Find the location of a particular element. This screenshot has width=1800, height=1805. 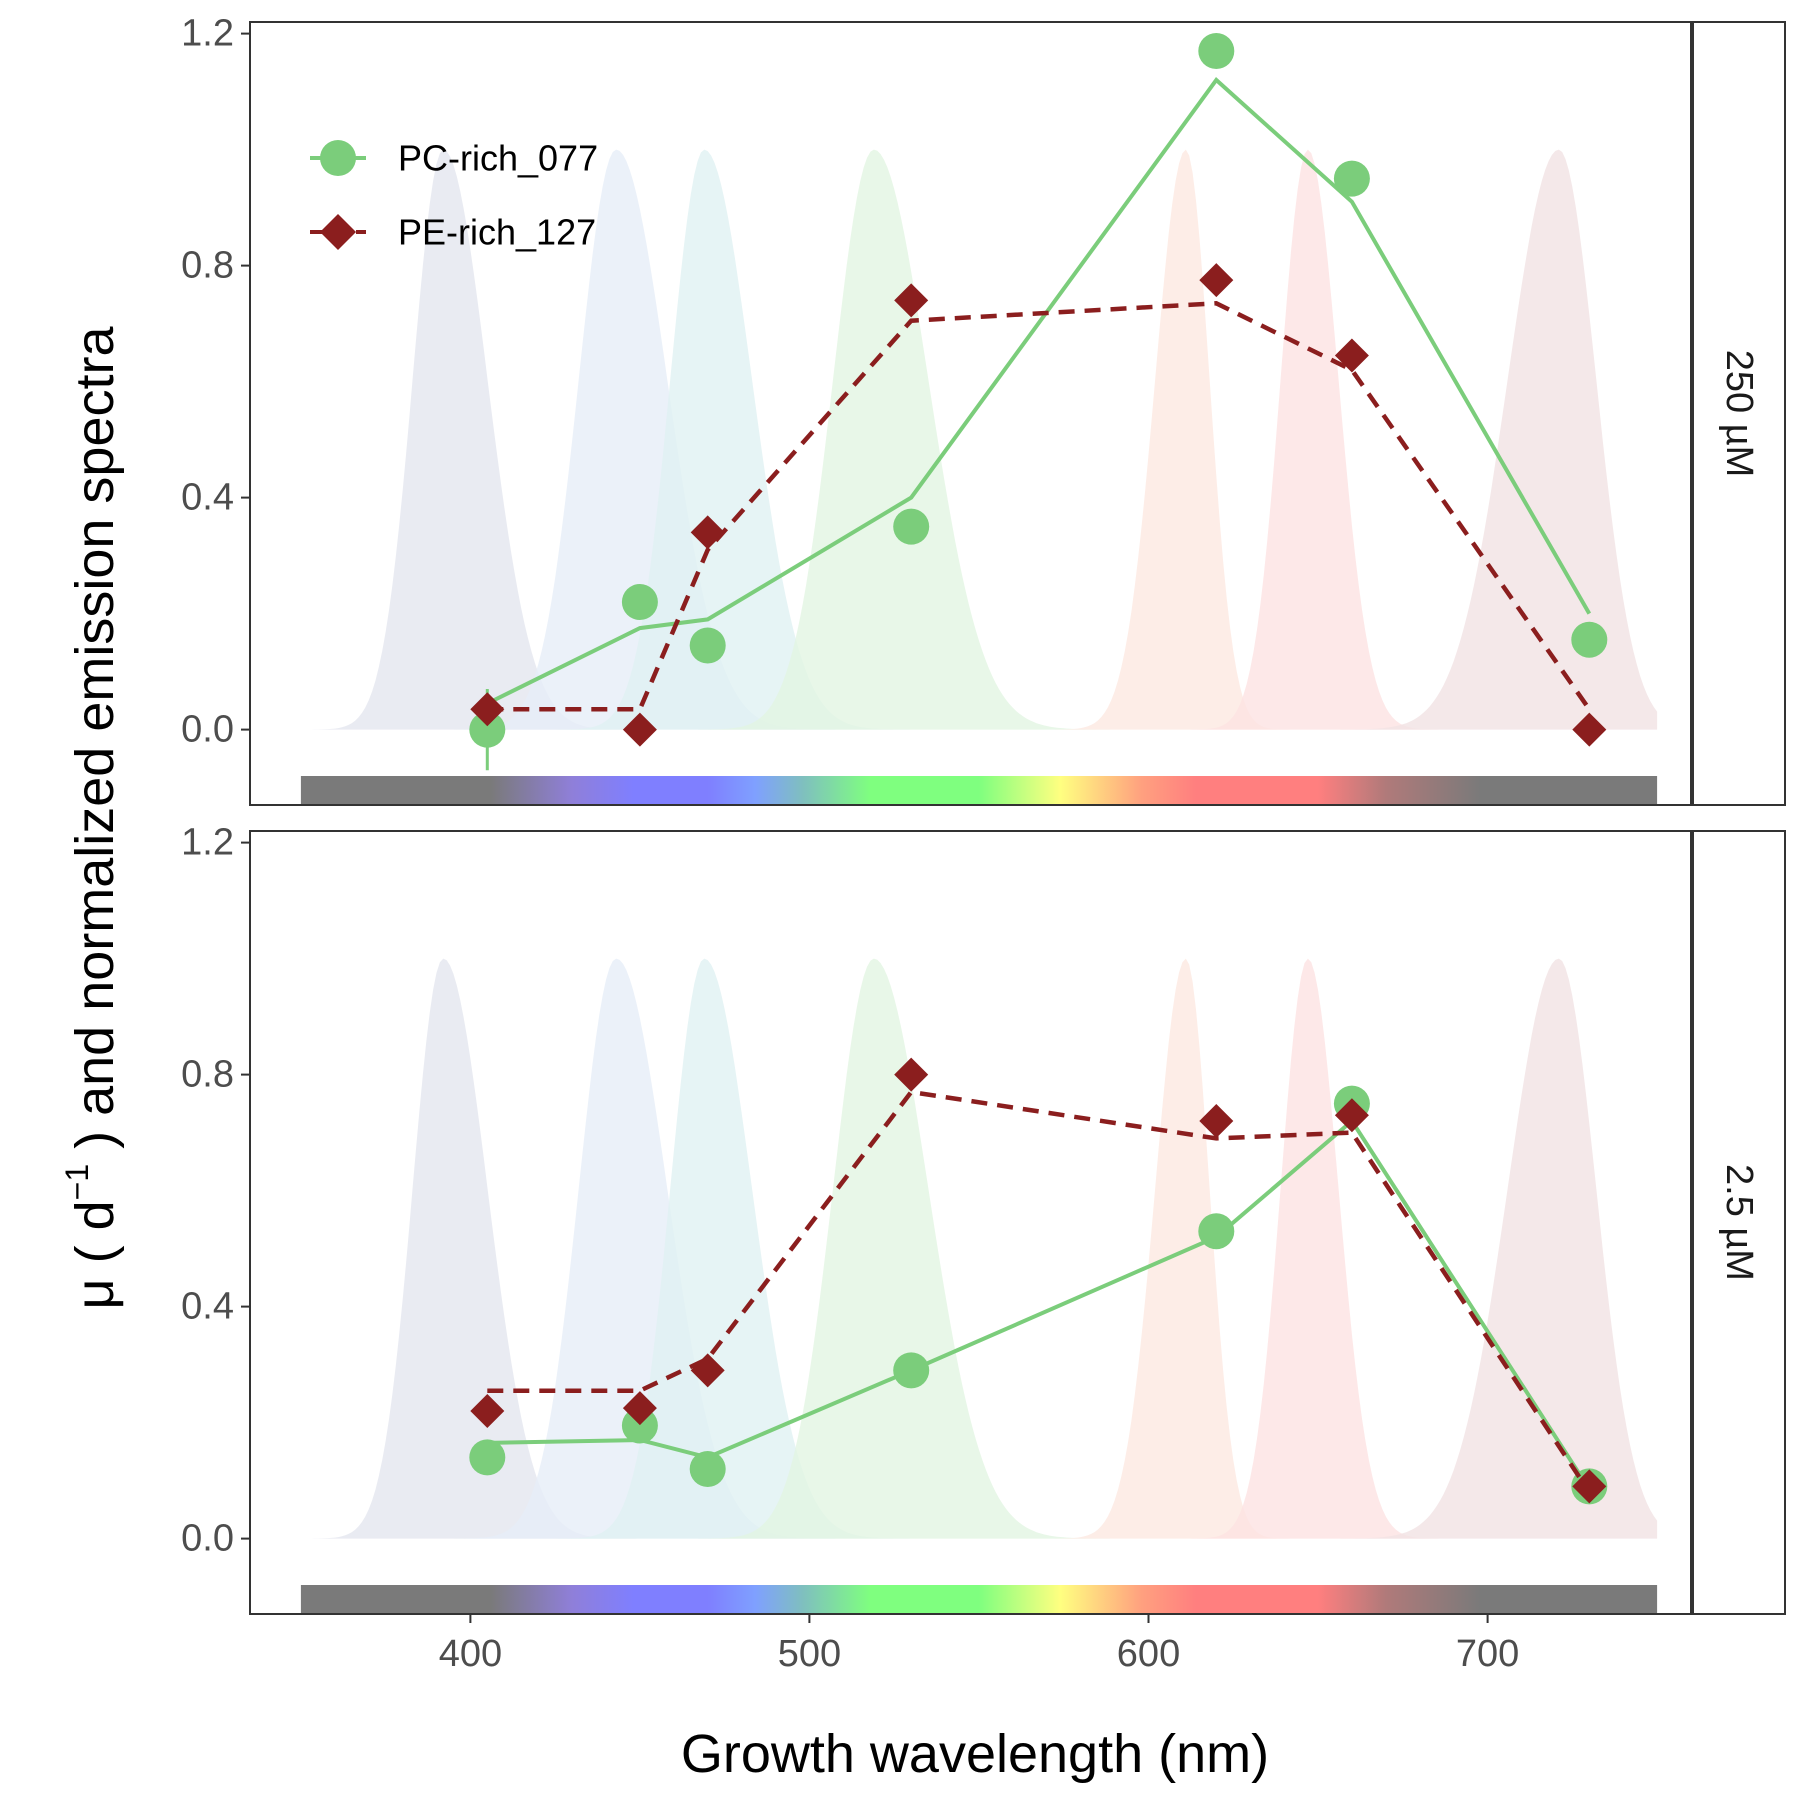

fit-line-pe-rich is located at coordinates (1039, 506).